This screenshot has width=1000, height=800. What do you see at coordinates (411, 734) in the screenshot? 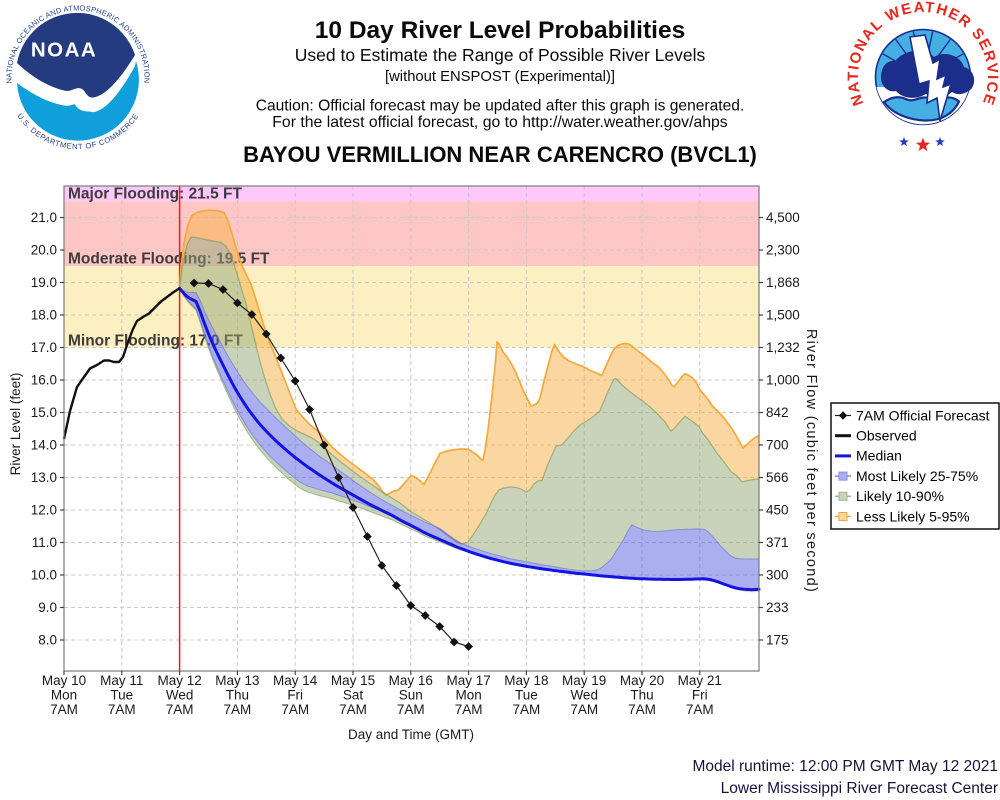
I see `svg-text: Day and Time (GMT)` at bounding box center [411, 734].